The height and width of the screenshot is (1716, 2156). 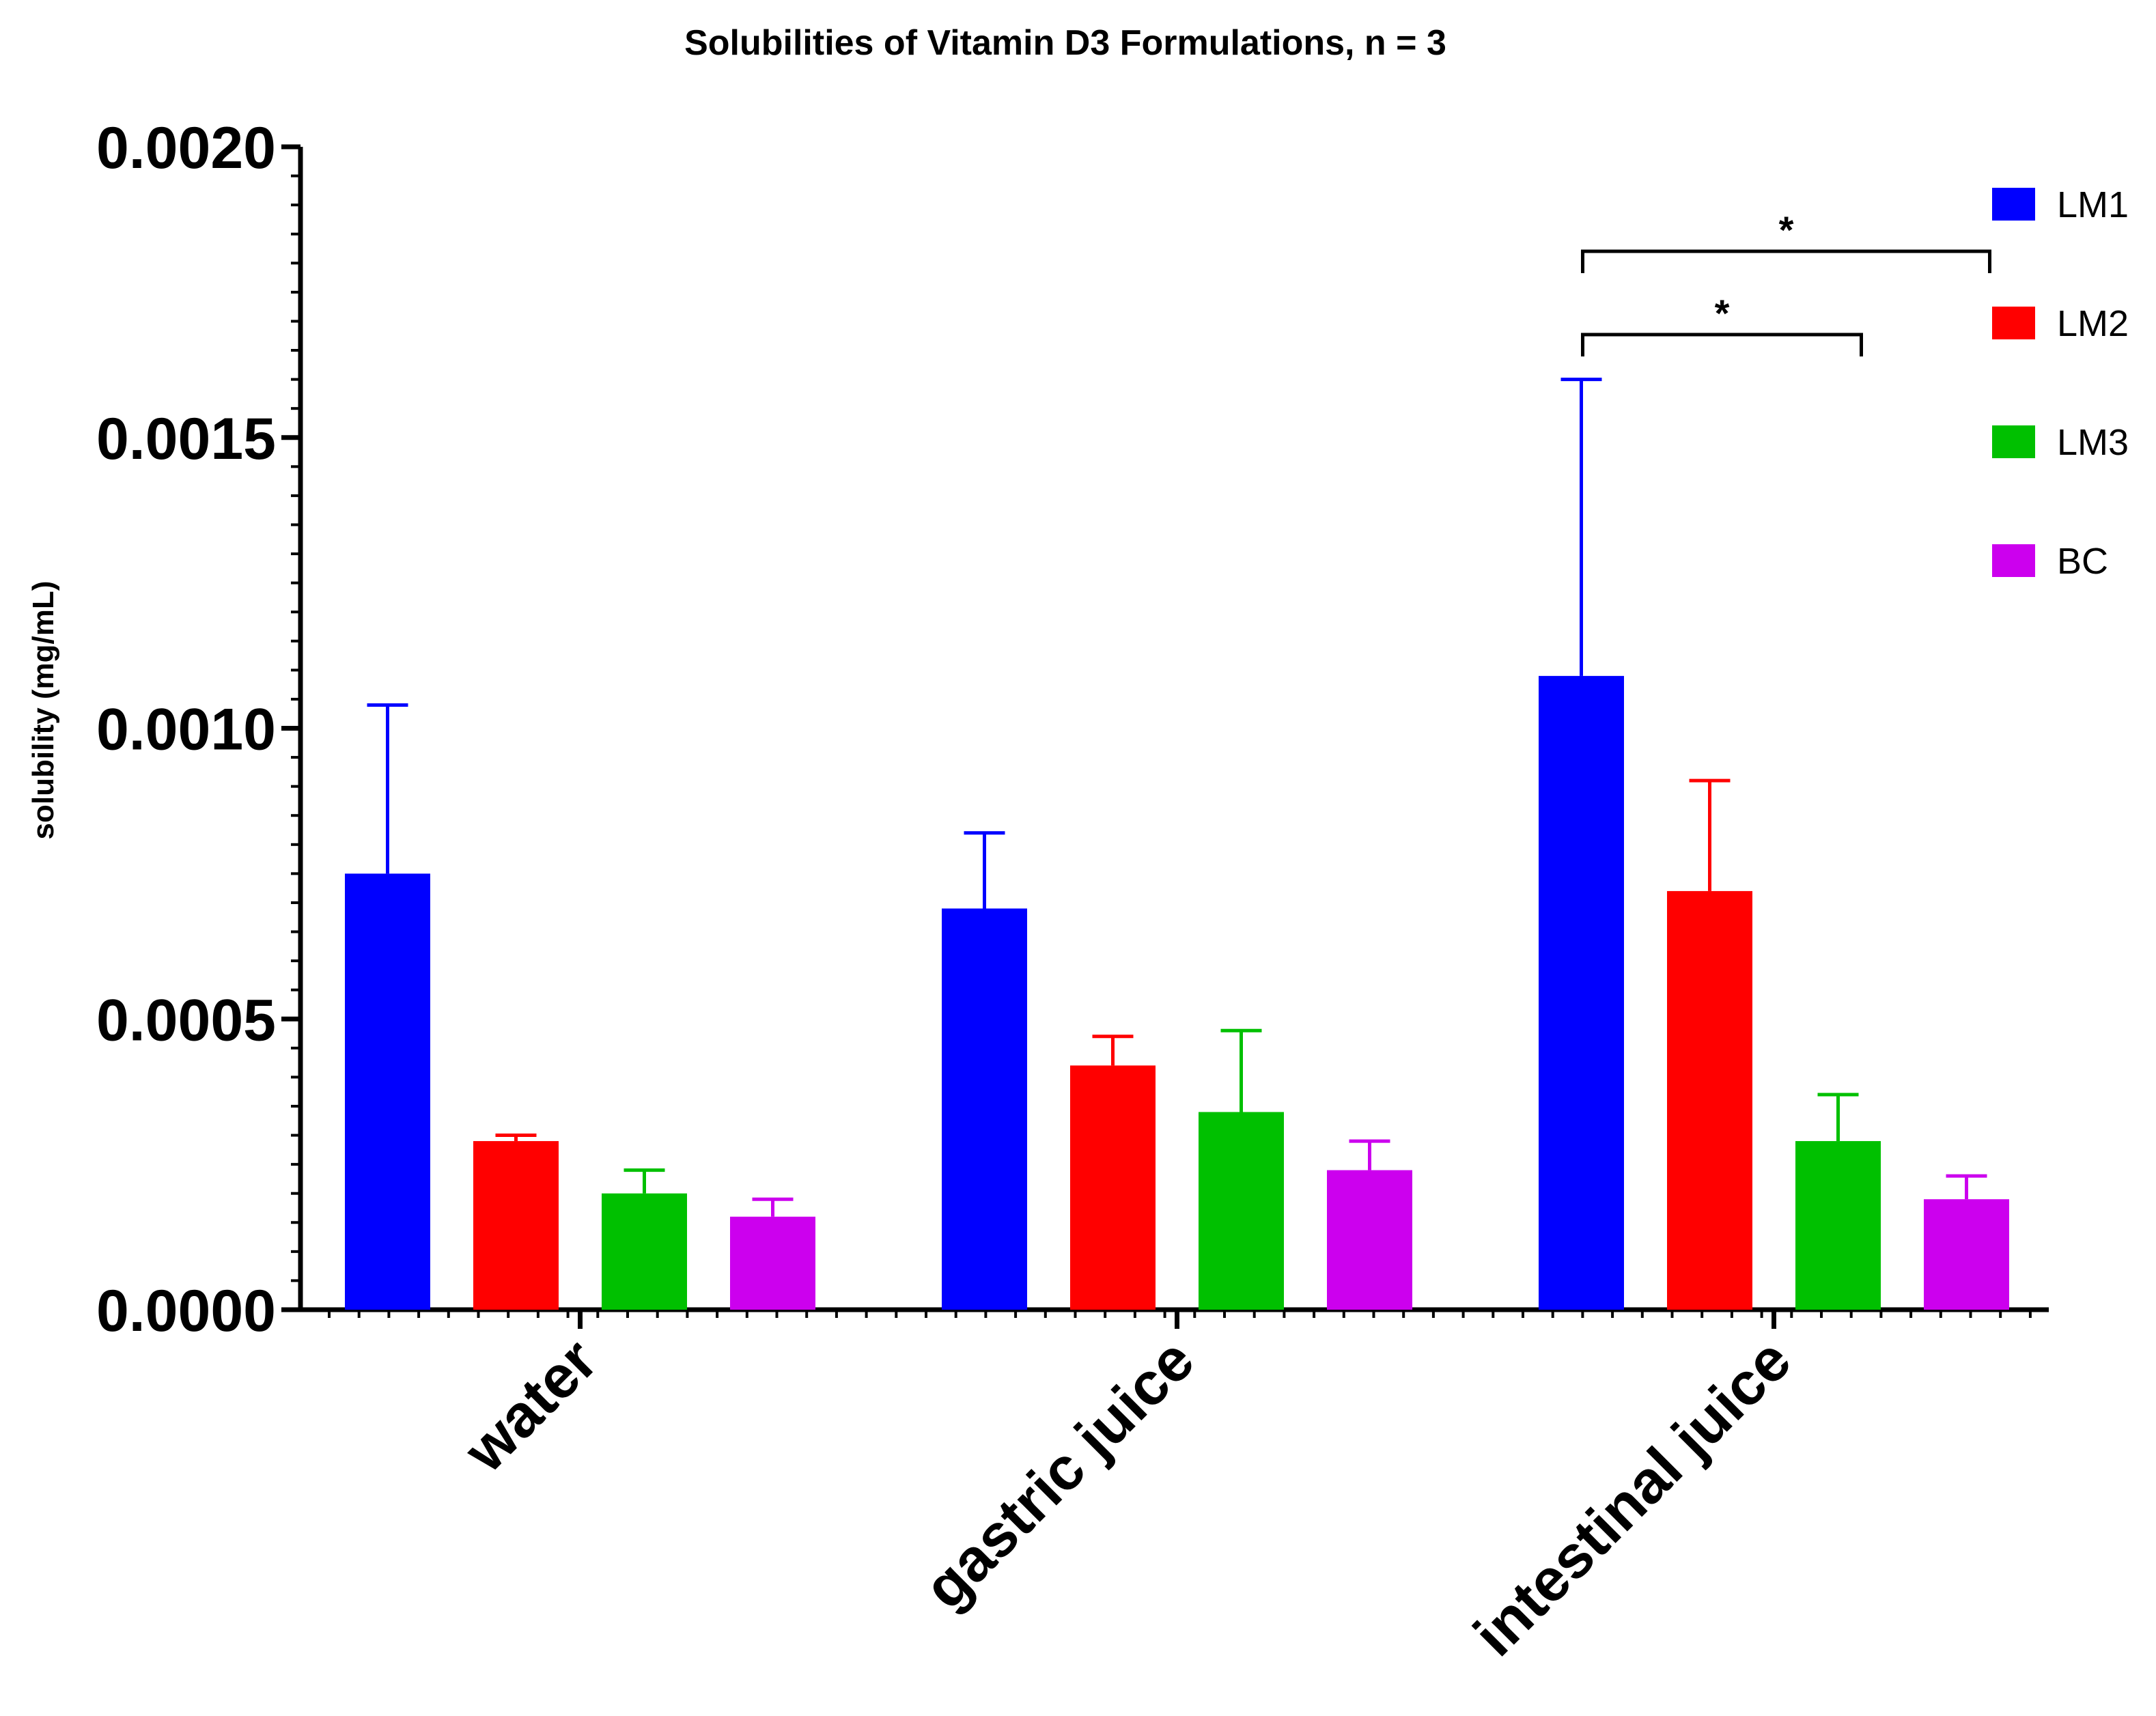 I want to click on y-tick-label: 0.0000, so click(x=186, y=1311).